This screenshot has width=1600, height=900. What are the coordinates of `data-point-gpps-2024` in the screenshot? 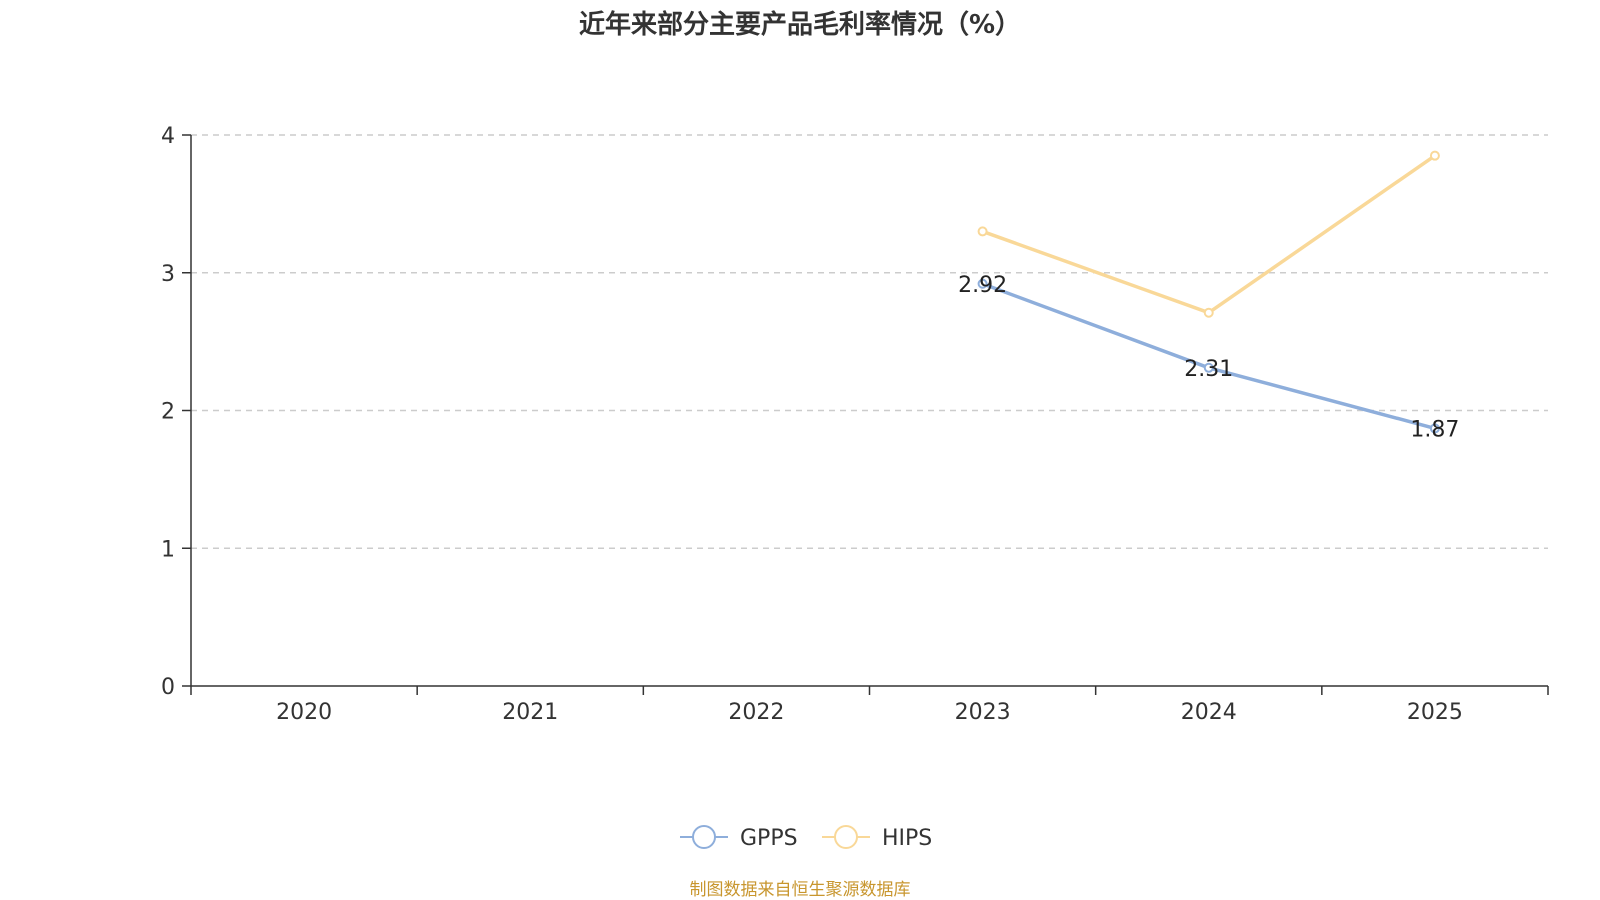 It's located at (1208, 367).